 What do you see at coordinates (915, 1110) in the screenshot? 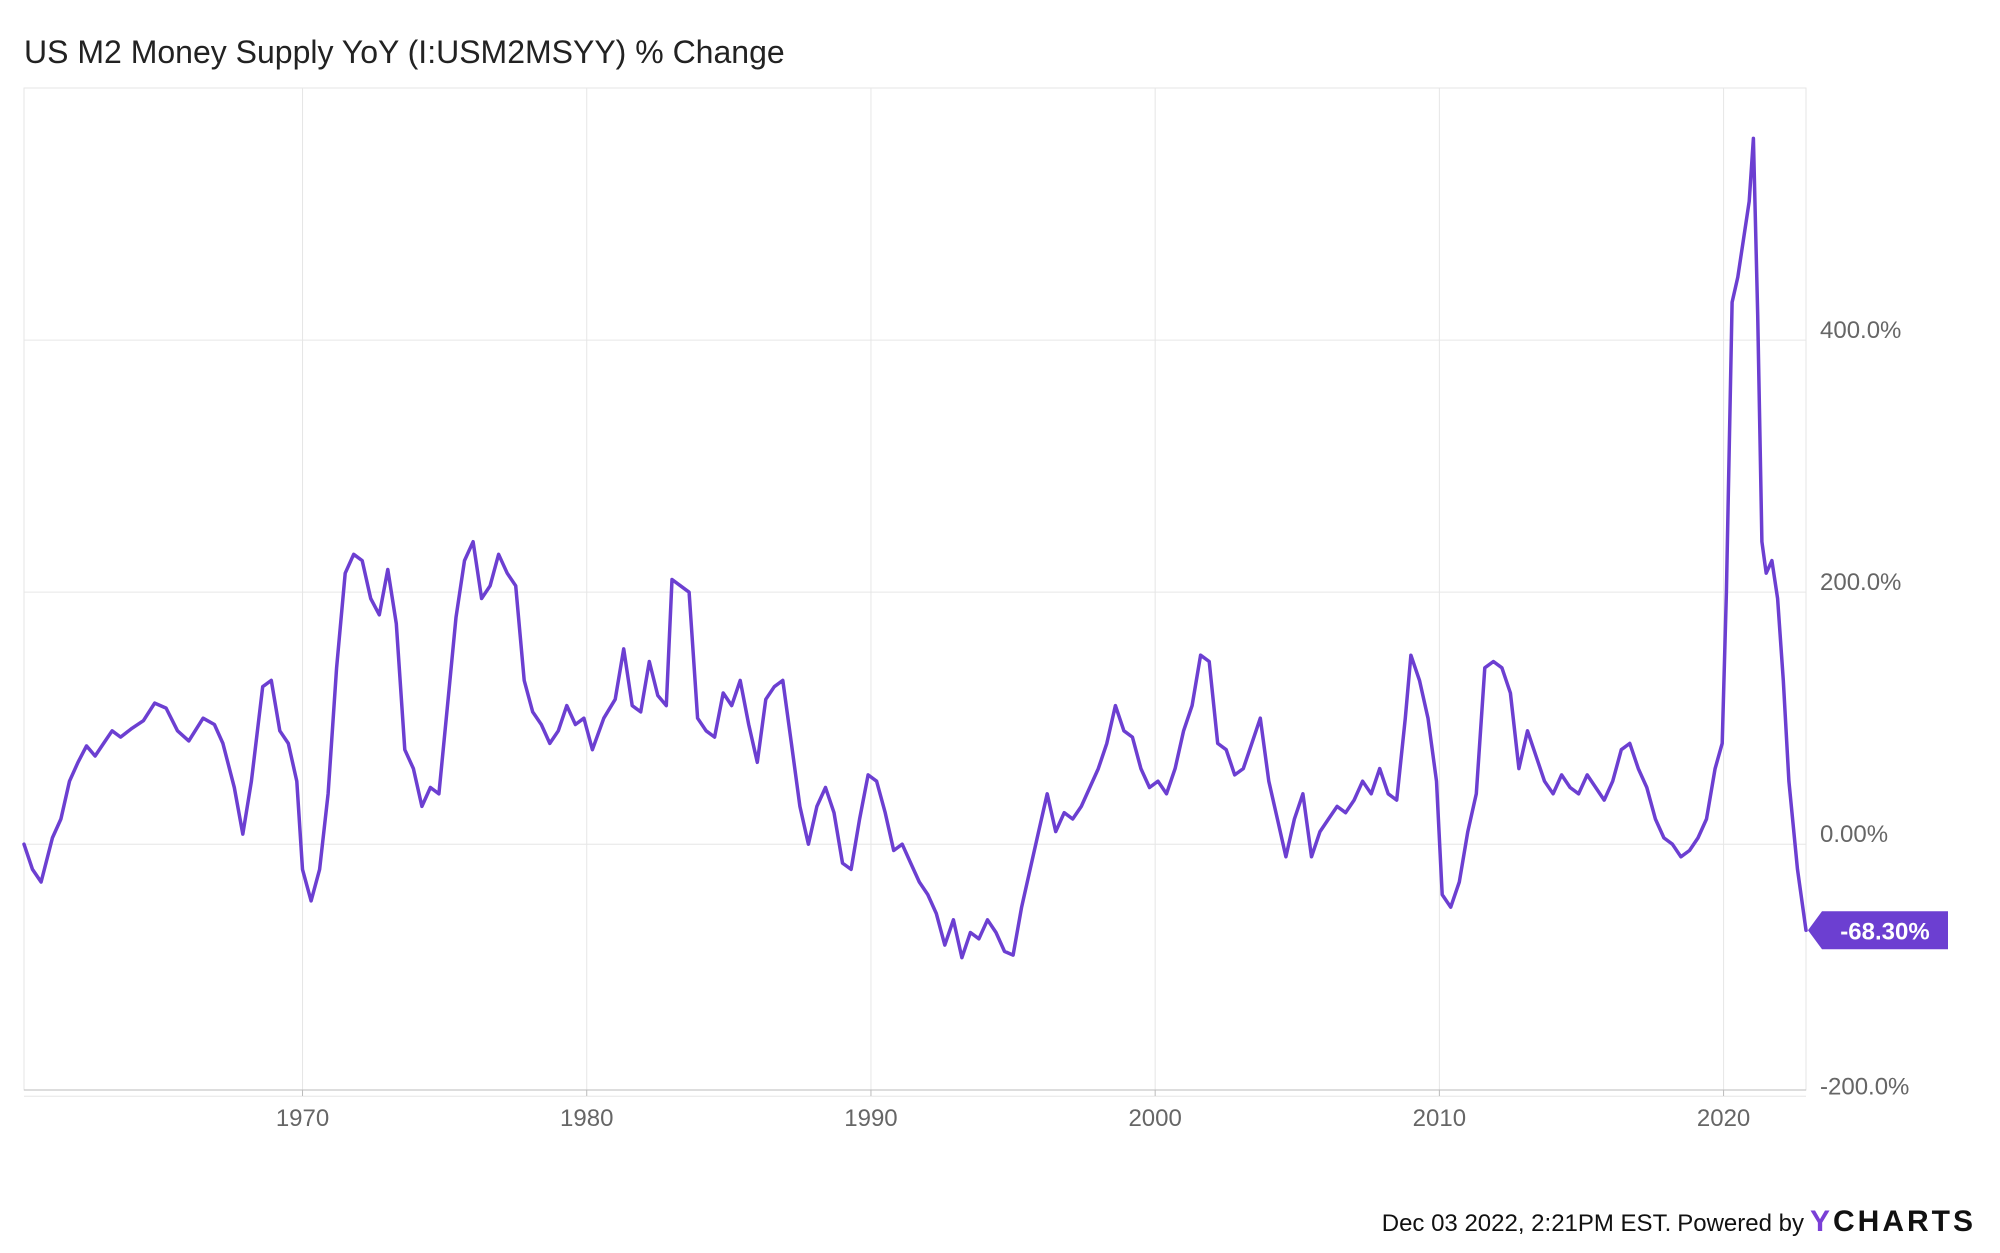
I see `x-axis: 1970 1980 1990 2000 2010 2020` at bounding box center [915, 1110].